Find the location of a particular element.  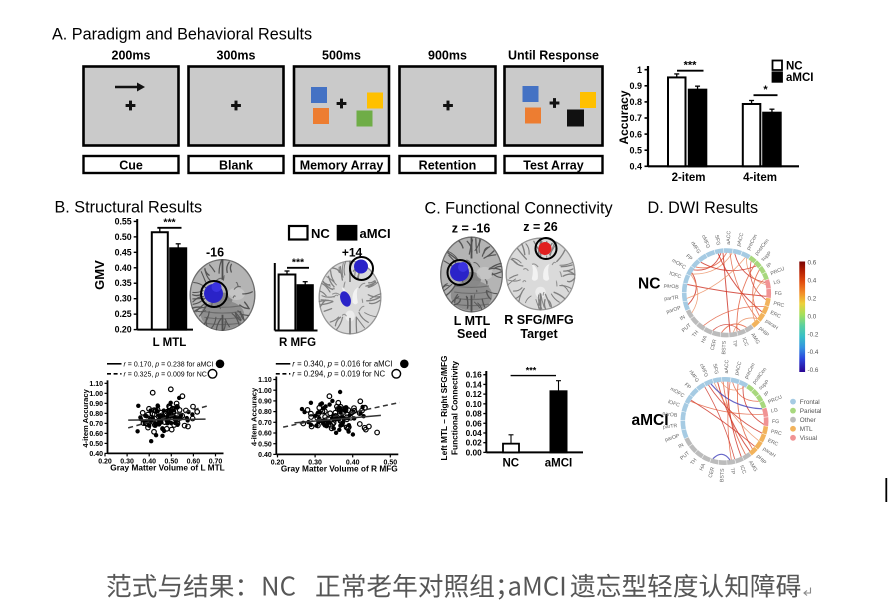

svg-text: R MFG is located at coordinates (297, 343).